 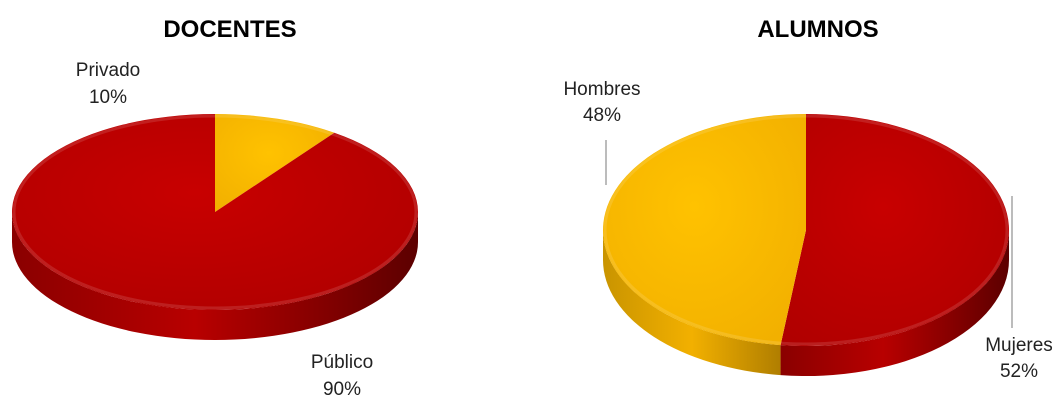 What do you see at coordinates (894, 303) in the screenshot?
I see `pie-side-mujeres` at bounding box center [894, 303].